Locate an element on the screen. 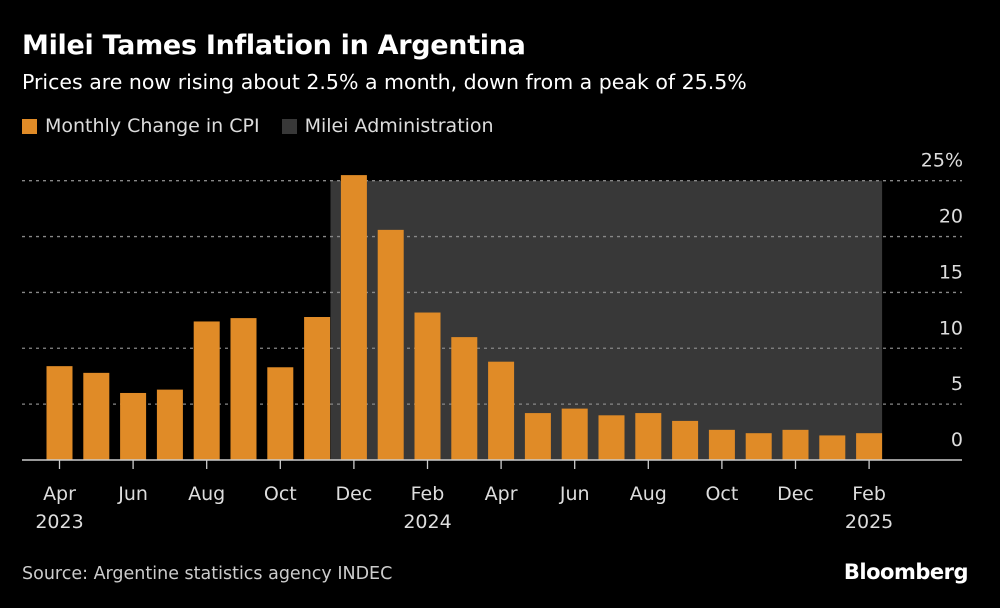  legend-label-milei: Milei Administration is located at coordinates (399, 126).